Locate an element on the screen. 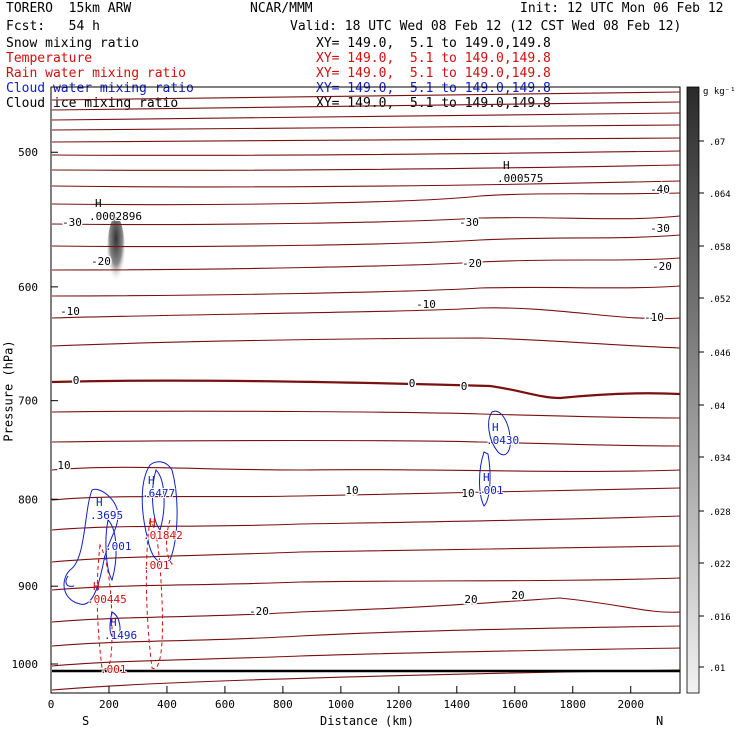 This screenshot has width=740, height=740. field-range-cloud-ice: XY= 149.0, 5.1 to 149.0,149.8 is located at coordinates (433, 103).